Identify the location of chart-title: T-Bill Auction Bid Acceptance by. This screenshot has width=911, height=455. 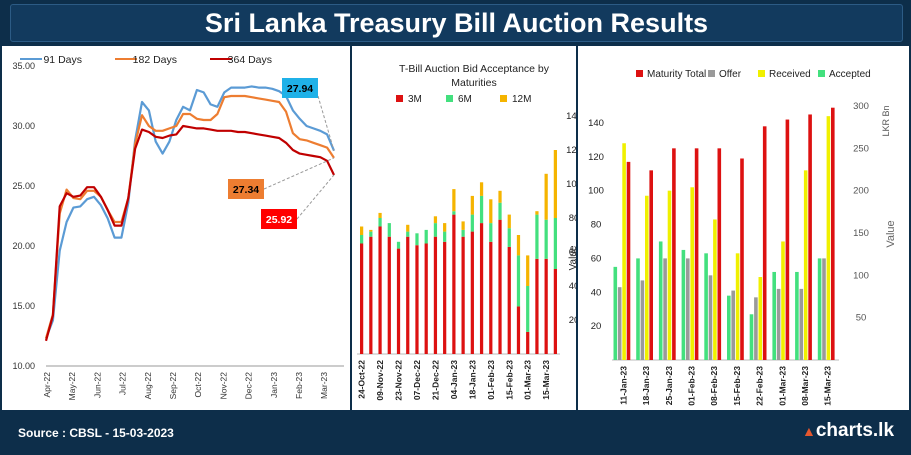
(474, 69).